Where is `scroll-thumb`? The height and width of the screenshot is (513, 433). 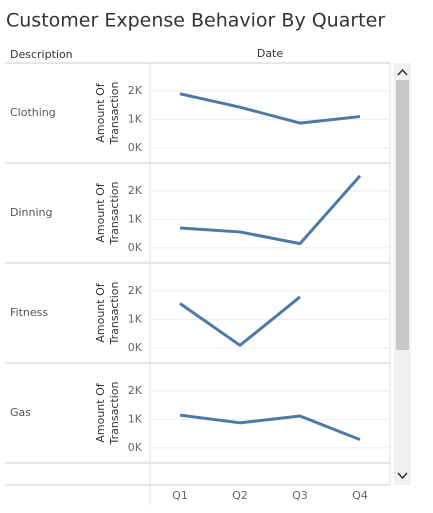 scroll-thumb is located at coordinates (402, 215).